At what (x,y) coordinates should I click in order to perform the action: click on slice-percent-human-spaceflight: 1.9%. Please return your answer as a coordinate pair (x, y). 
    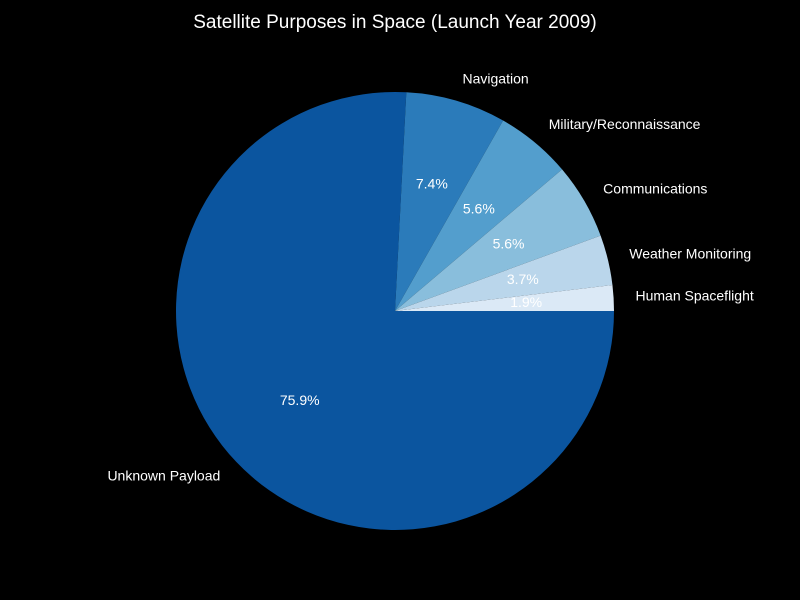
    Looking at the image, I should click on (526, 302).